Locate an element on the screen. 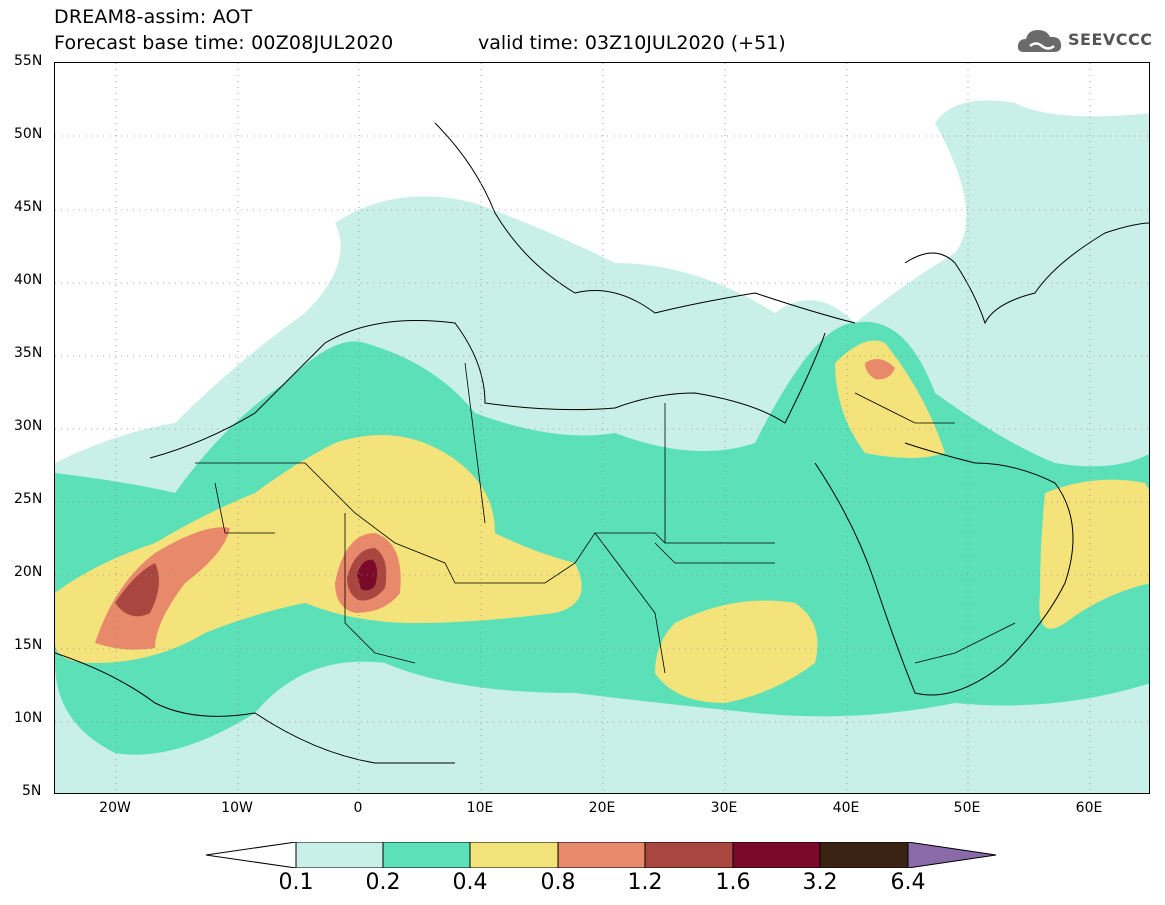 Image resolution: width=1165 pixels, height=905 pixels. lat-label-40n: 40N is located at coordinates (28, 280).